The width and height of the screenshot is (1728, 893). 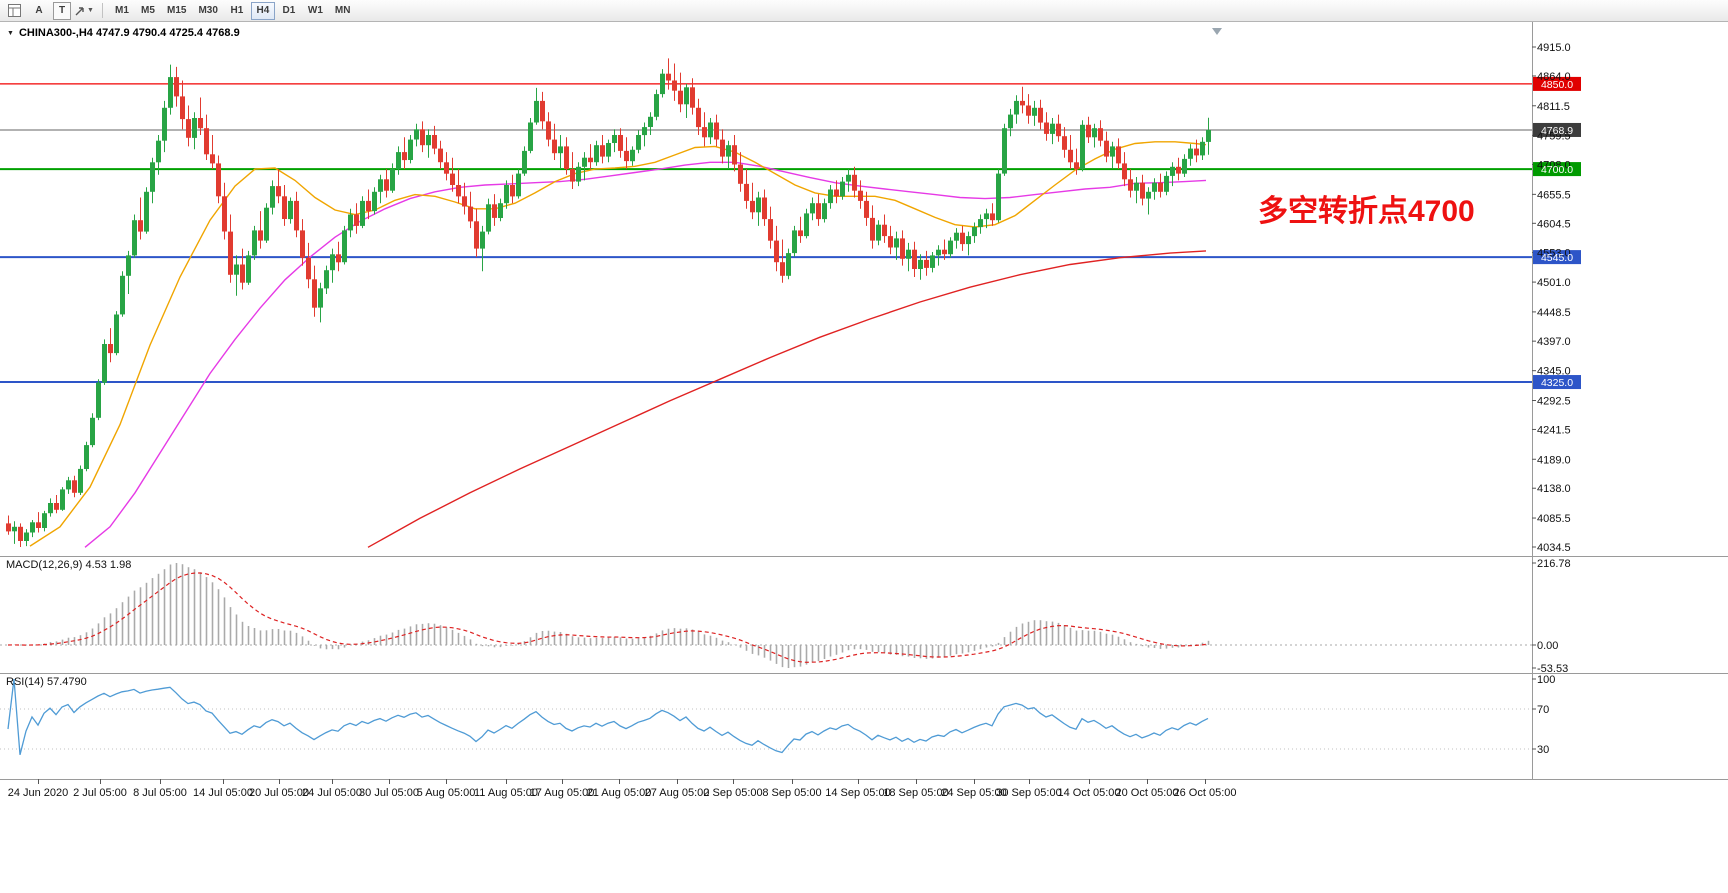 What do you see at coordinates (1028, 793) in the screenshot?
I see `svg-text: 30 Sep 05:00` at bounding box center [1028, 793].